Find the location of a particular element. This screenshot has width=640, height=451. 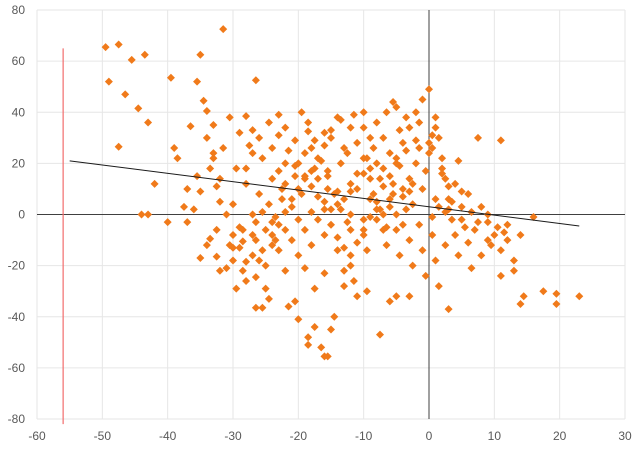

trendline-group is located at coordinates (324, 193).